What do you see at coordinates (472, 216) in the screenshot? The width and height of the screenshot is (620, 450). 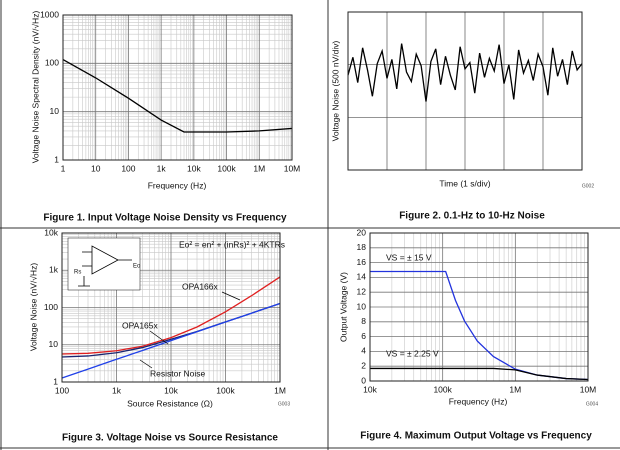 I see `figure-caption: Figure 2. 0.1-Hz to 10-Hz Noise` at bounding box center [472, 216].